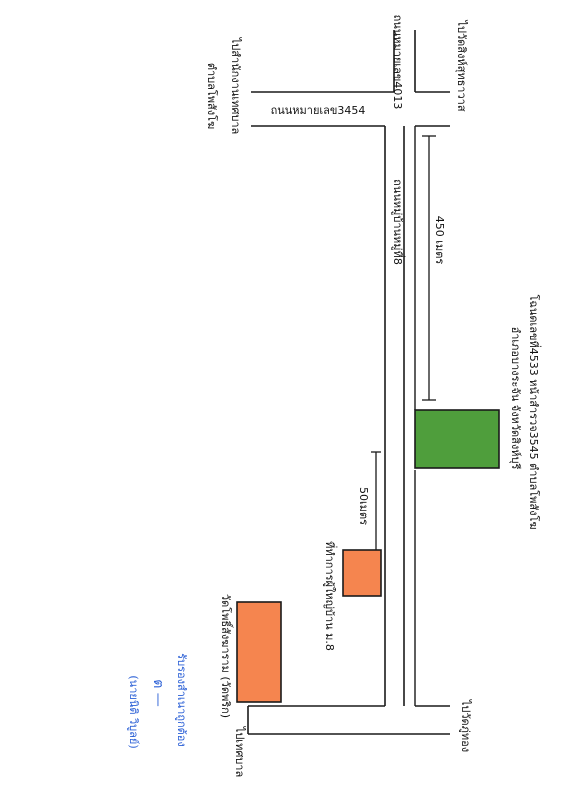  I want to click on label-to-municipality: ไปเทศบาล, so click(239, 752).